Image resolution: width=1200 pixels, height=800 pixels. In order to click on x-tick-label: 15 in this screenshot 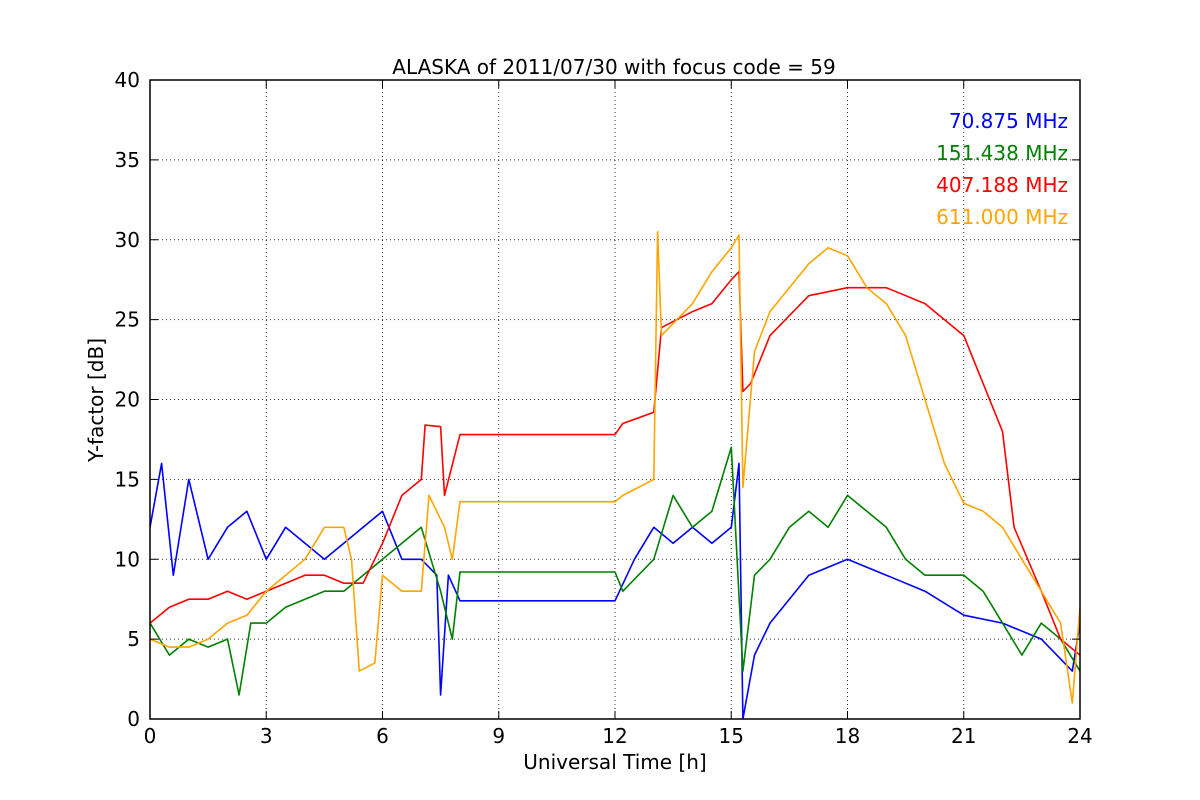, I will do `click(731, 736)`.